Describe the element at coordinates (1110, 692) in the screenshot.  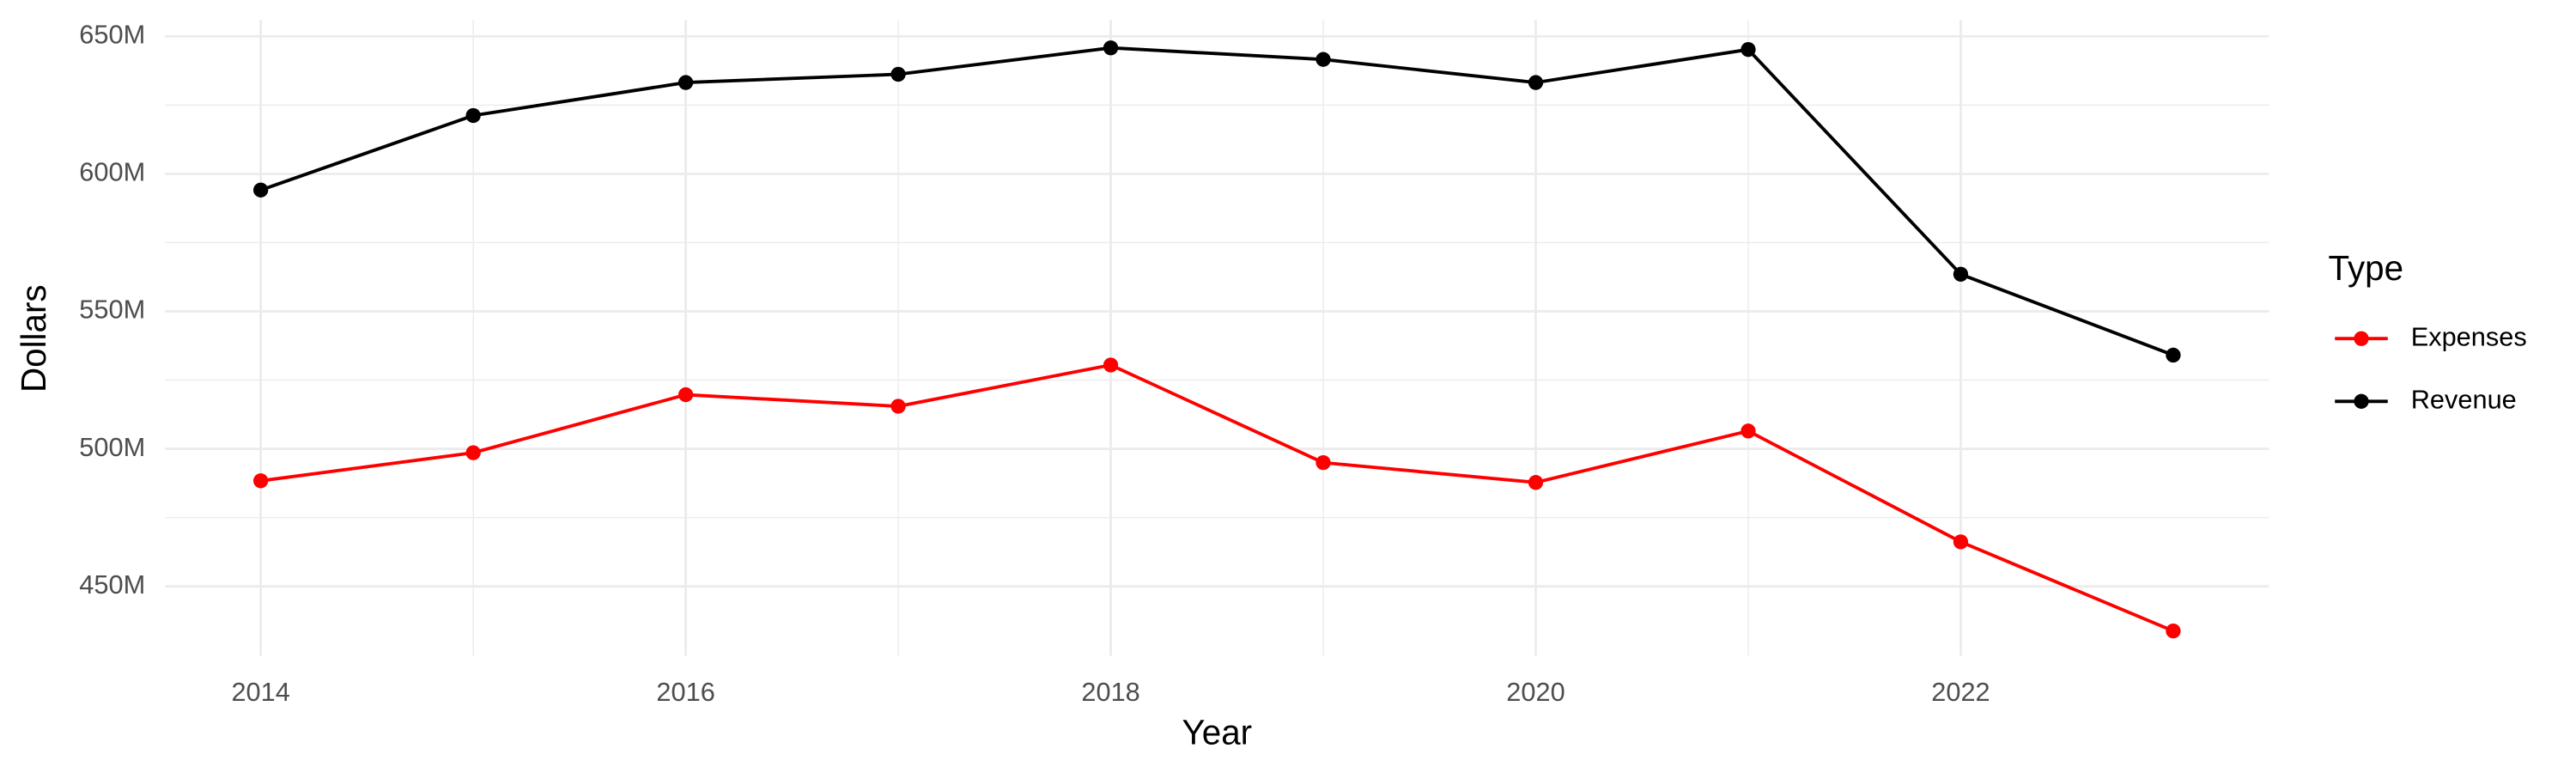
I see `x-tick-label: 2018` at that location.